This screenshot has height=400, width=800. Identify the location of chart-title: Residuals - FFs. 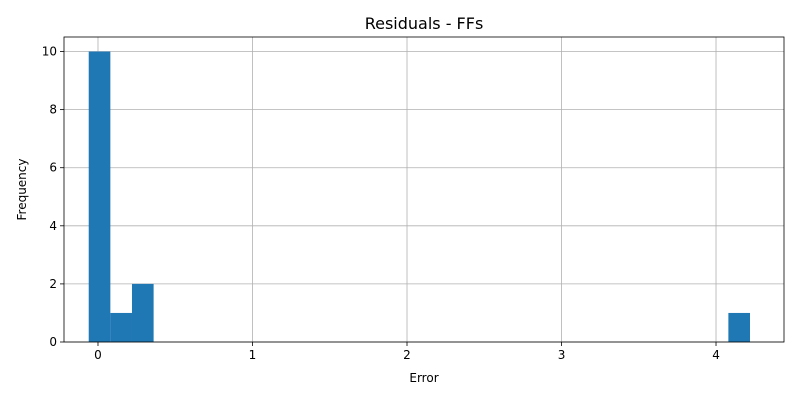
(424, 23).